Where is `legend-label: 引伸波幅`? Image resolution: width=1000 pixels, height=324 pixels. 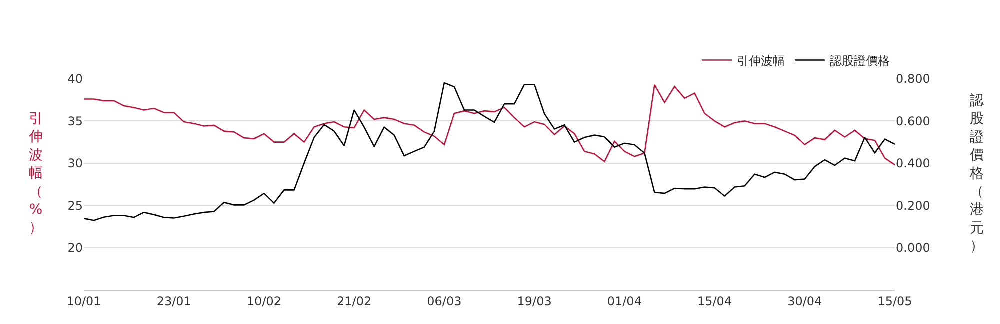 legend-label: 引伸波幅 is located at coordinates (761, 61).